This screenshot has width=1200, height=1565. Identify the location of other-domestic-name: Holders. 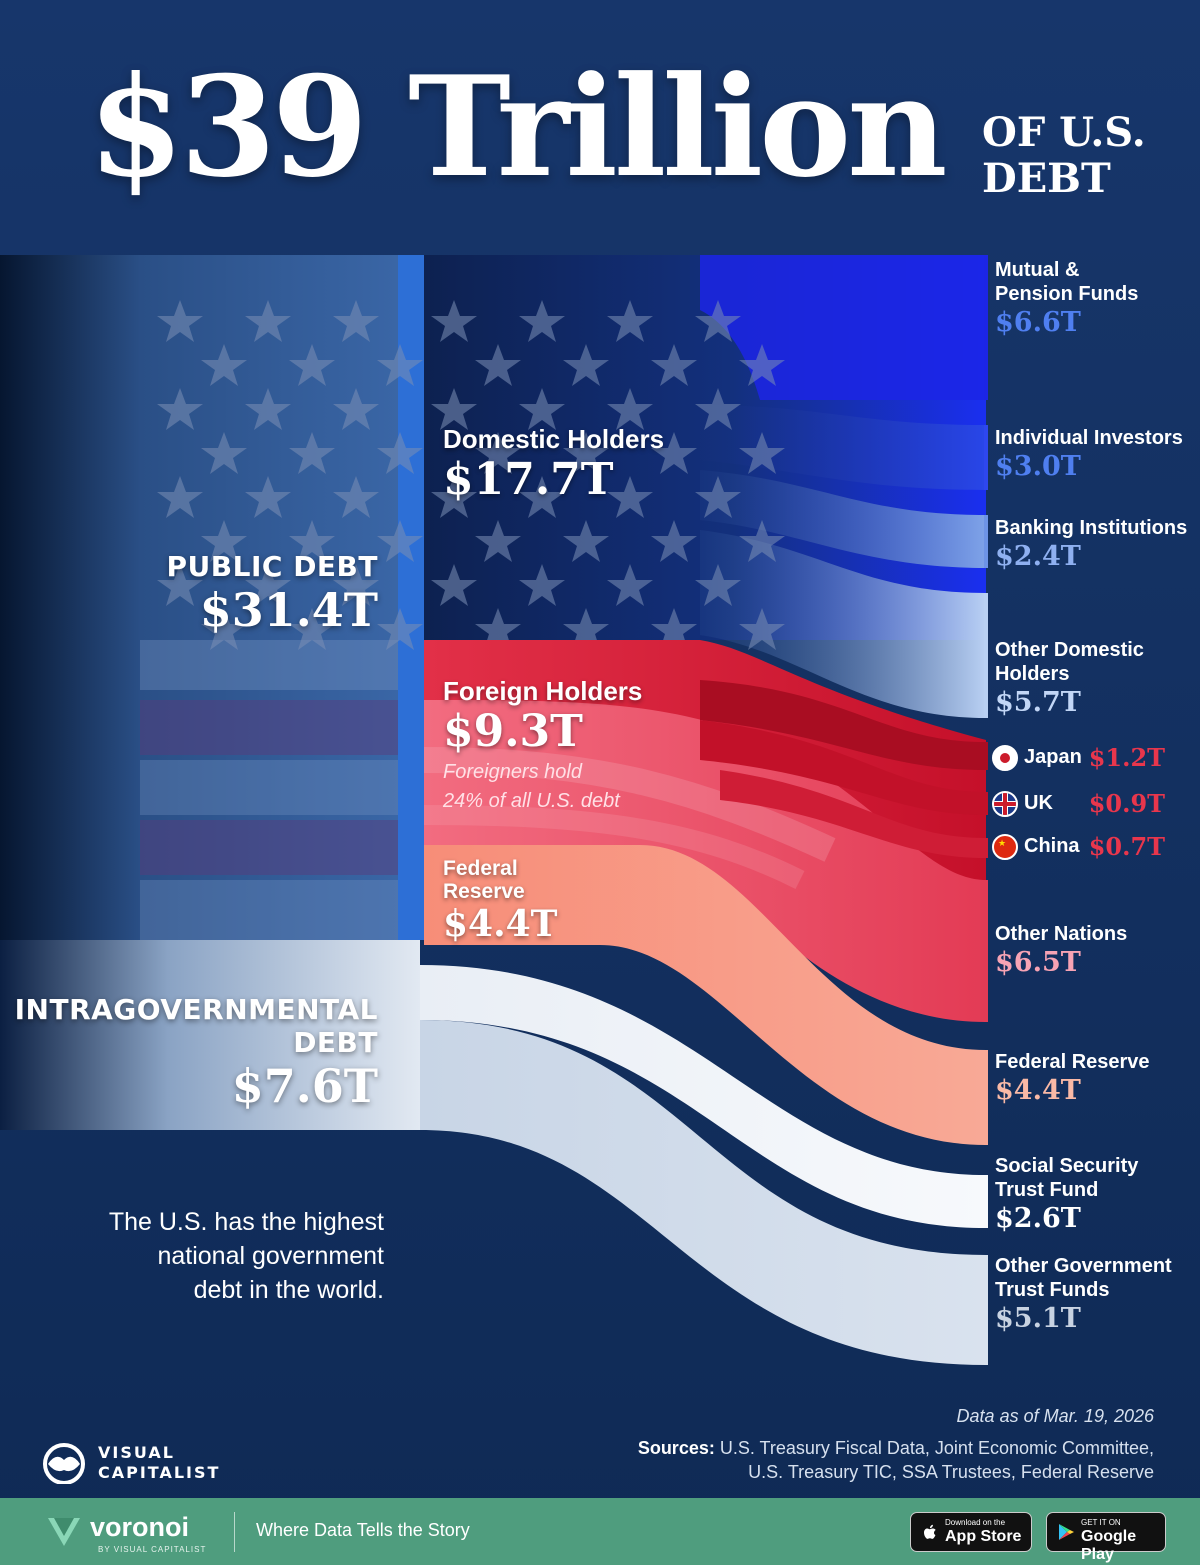
(1032, 674).